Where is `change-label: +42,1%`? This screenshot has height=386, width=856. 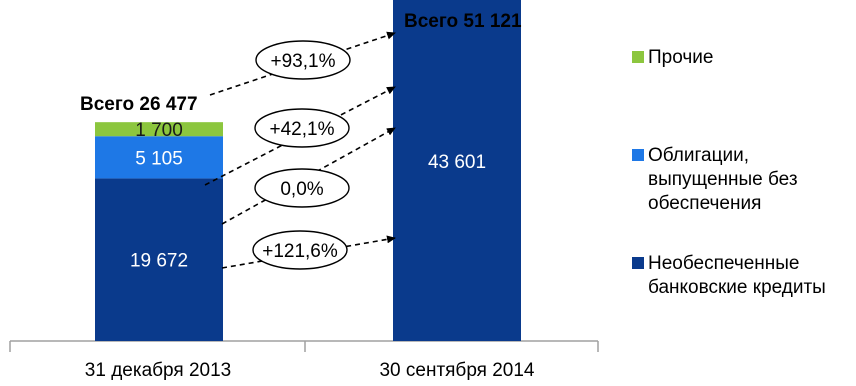
change-label: +42,1% is located at coordinates (302, 129).